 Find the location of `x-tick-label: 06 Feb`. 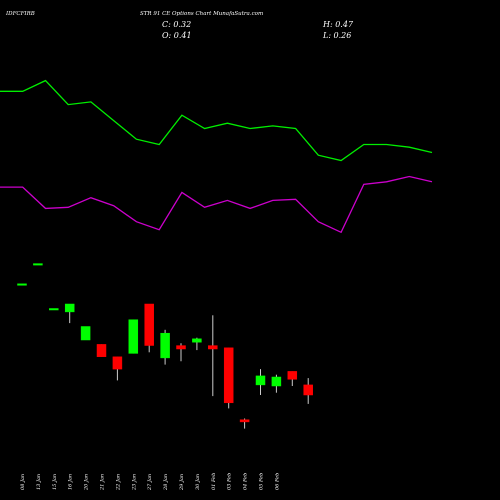

x-tick-label: 06 Feb is located at coordinates (277, 481).